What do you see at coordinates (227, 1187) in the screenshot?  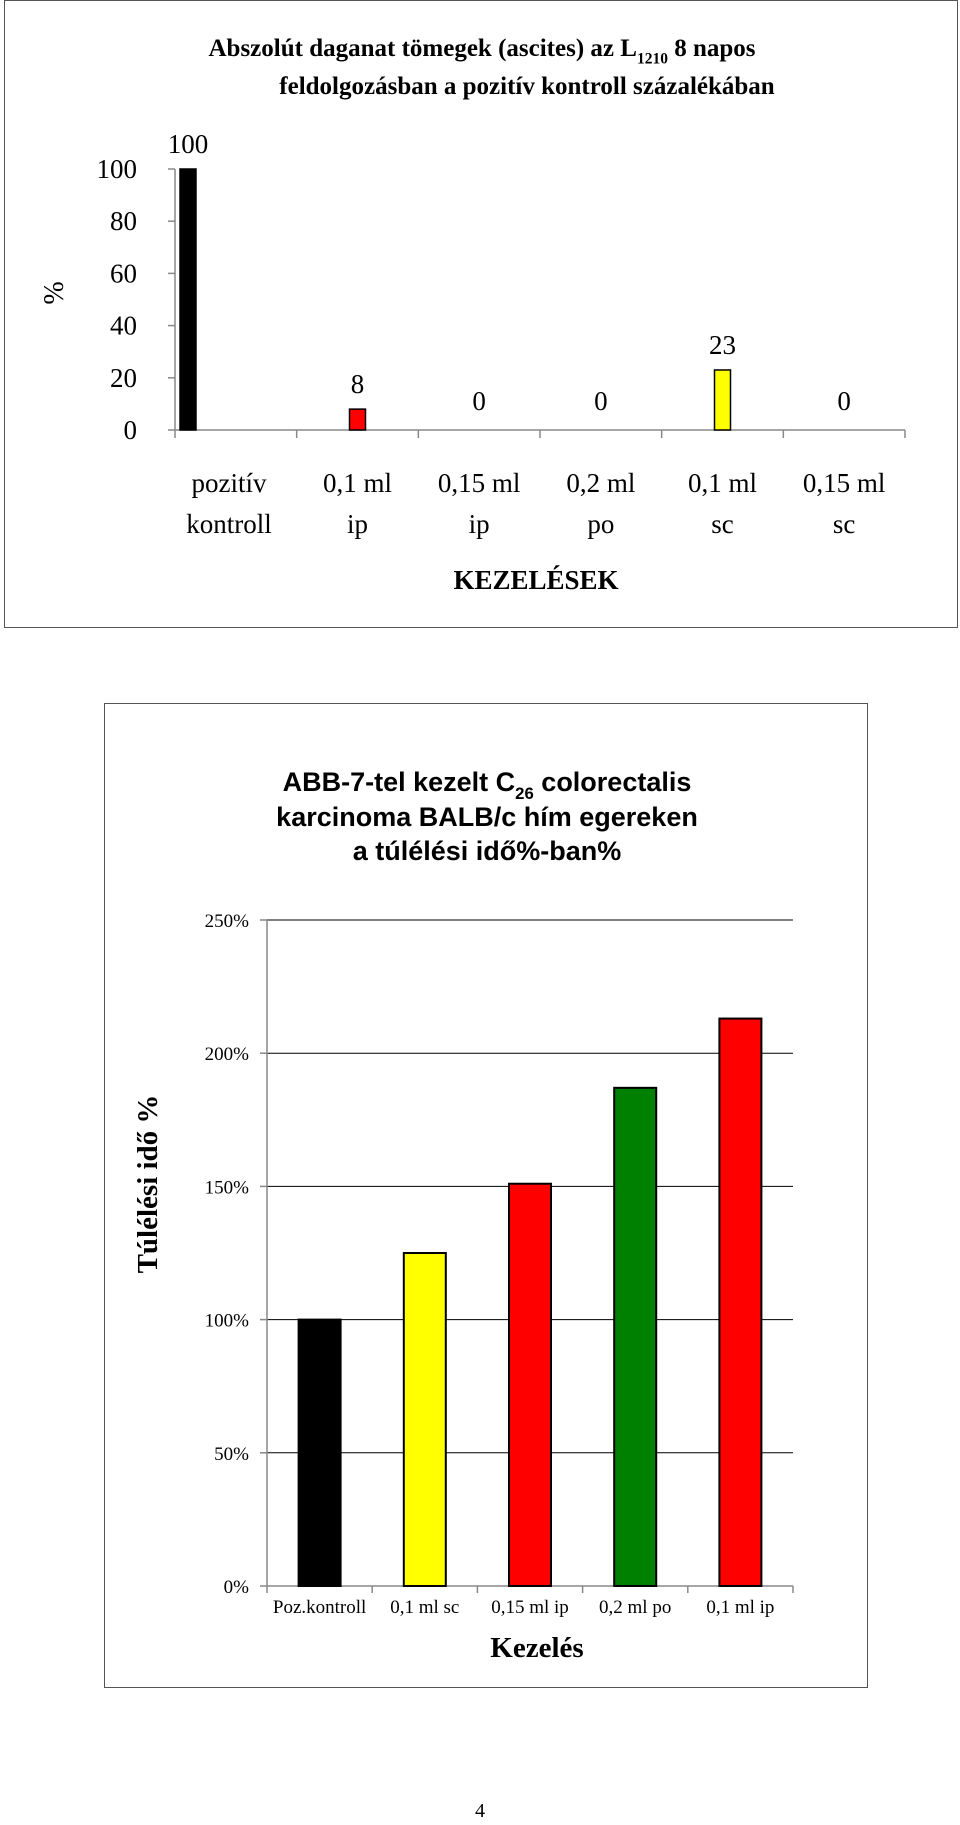 I see `chart2-y-tick-label: 150%` at bounding box center [227, 1187].